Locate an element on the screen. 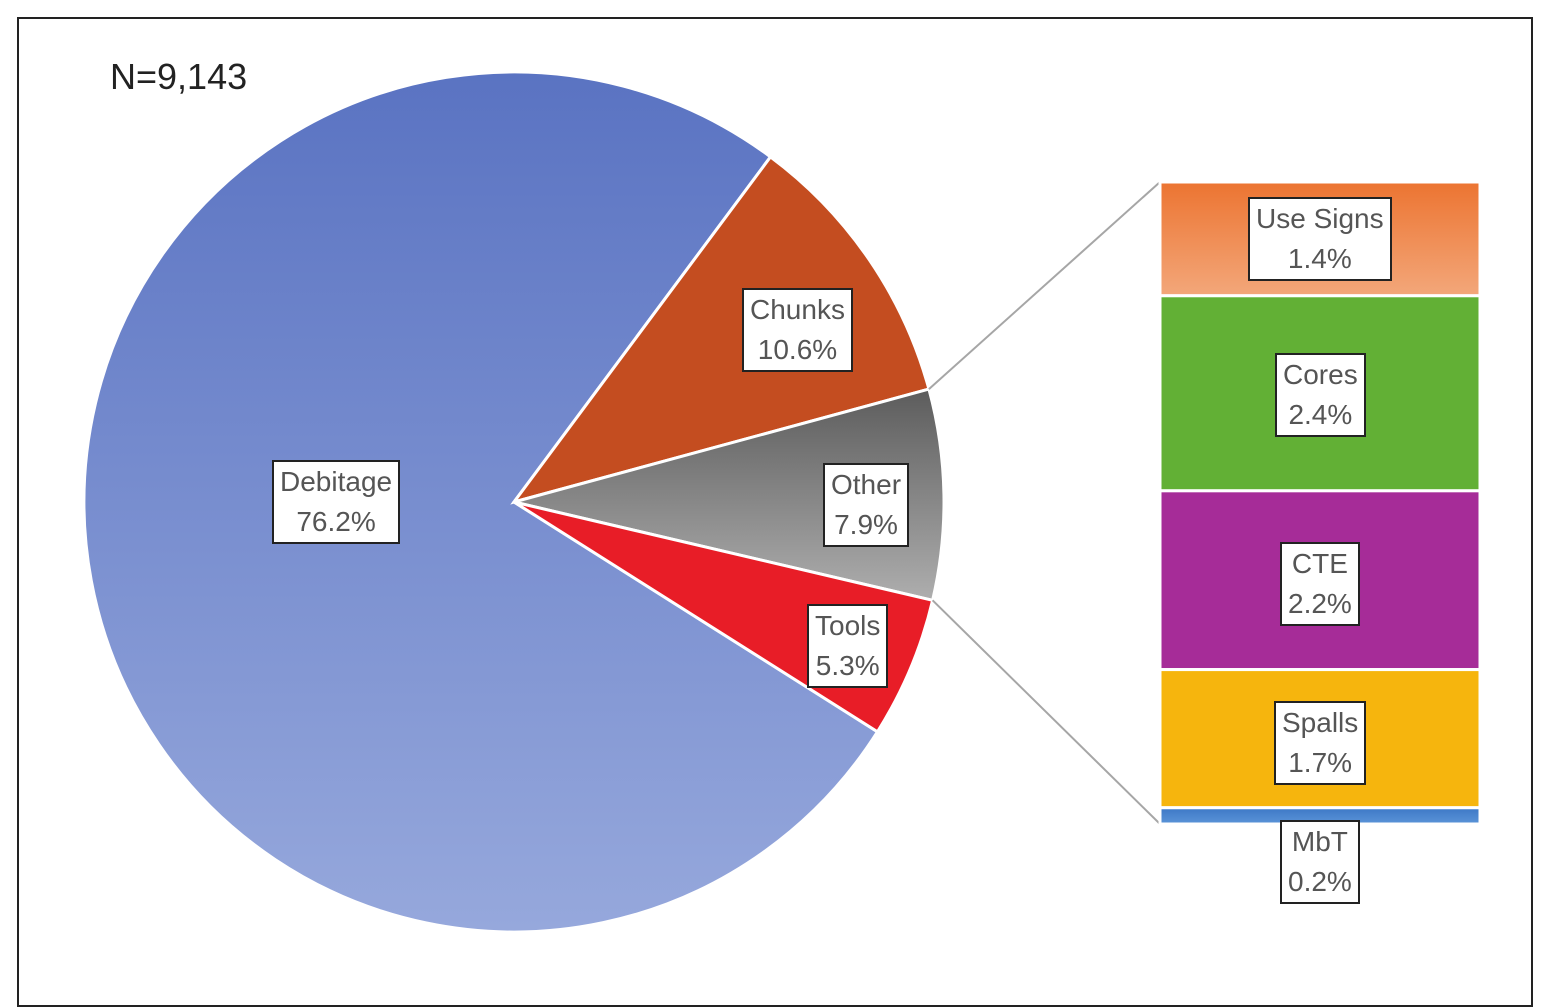  data-label-value: 2.4% is located at coordinates (1320, 414).